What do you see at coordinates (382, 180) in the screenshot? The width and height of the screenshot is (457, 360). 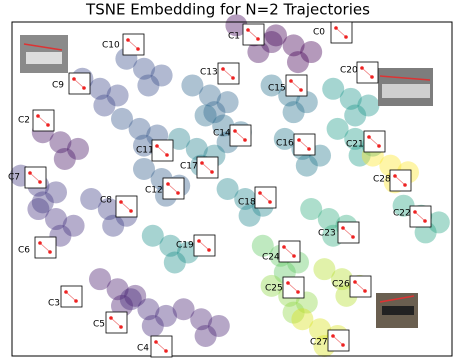 I see `cluster-label: C28` at bounding box center [382, 180].